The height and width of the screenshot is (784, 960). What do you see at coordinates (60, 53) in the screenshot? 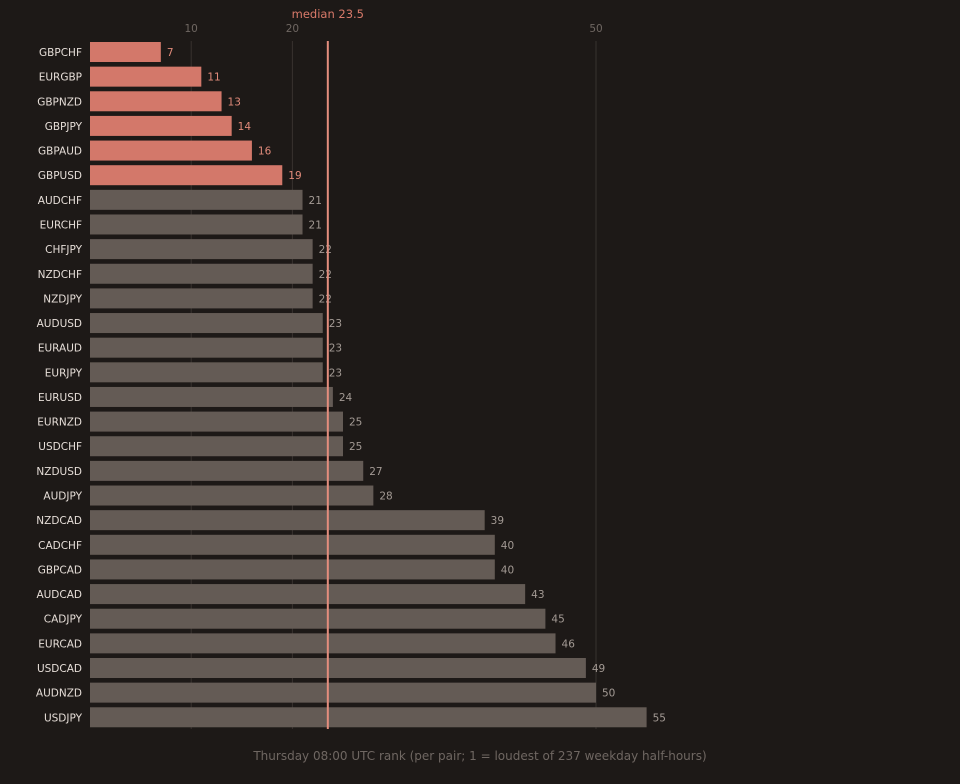
I see `category-label: GBPCHF` at bounding box center [60, 53].